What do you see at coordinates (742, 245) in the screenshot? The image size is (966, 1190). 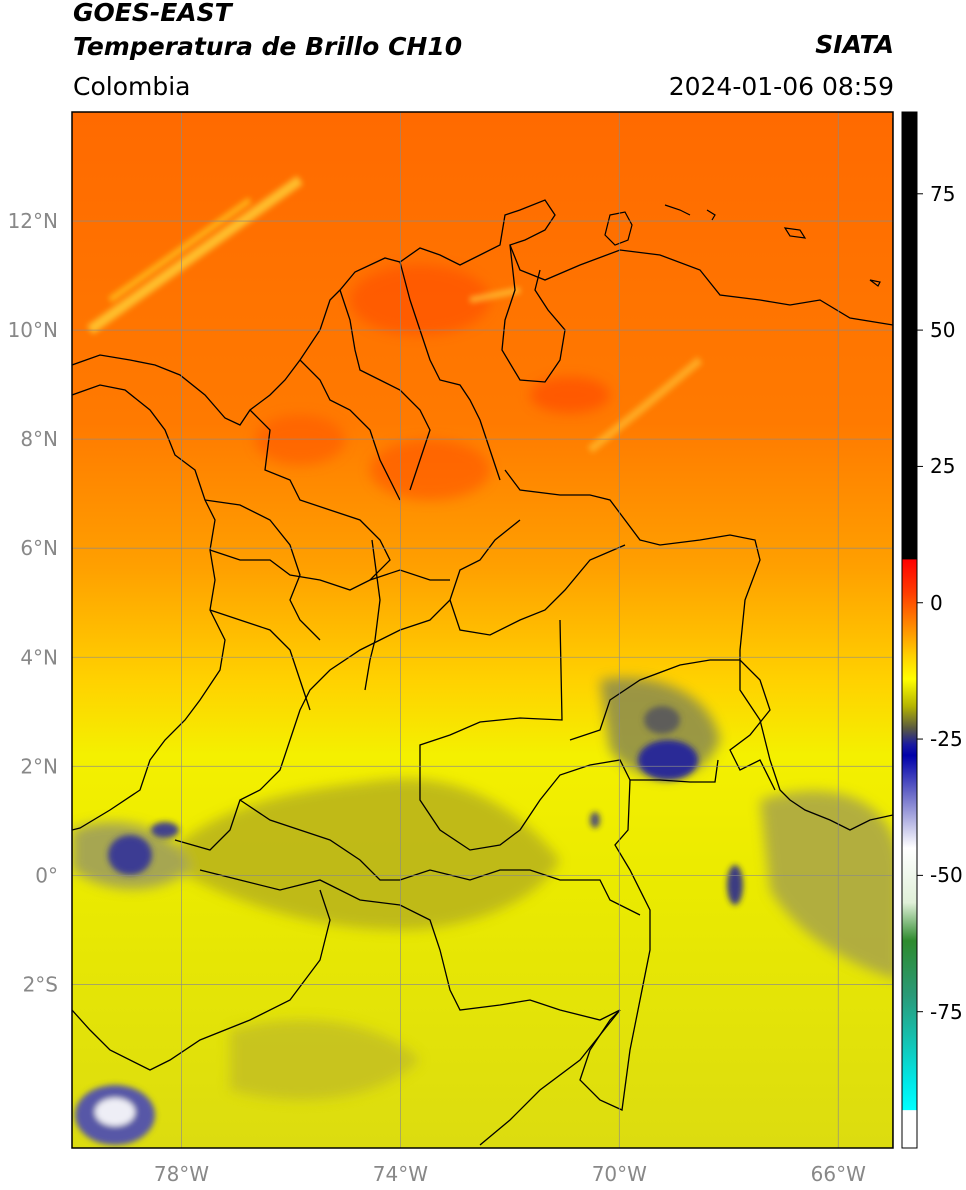 I see `islands` at bounding box center [742, 245].